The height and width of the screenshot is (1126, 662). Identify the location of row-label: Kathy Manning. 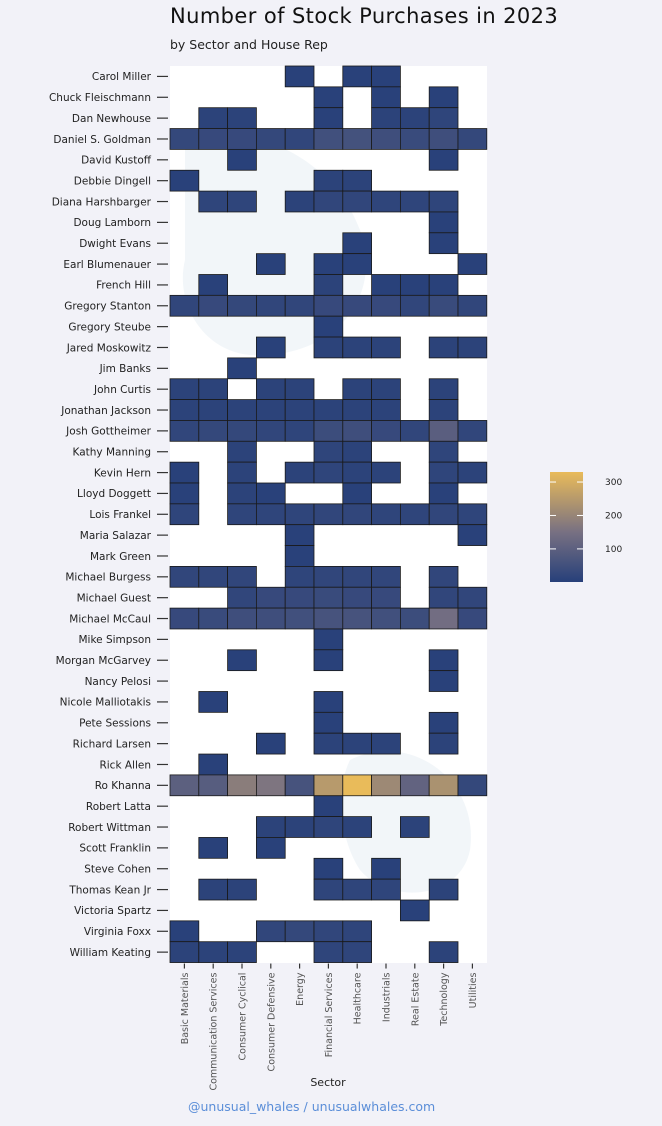
(112, 453).